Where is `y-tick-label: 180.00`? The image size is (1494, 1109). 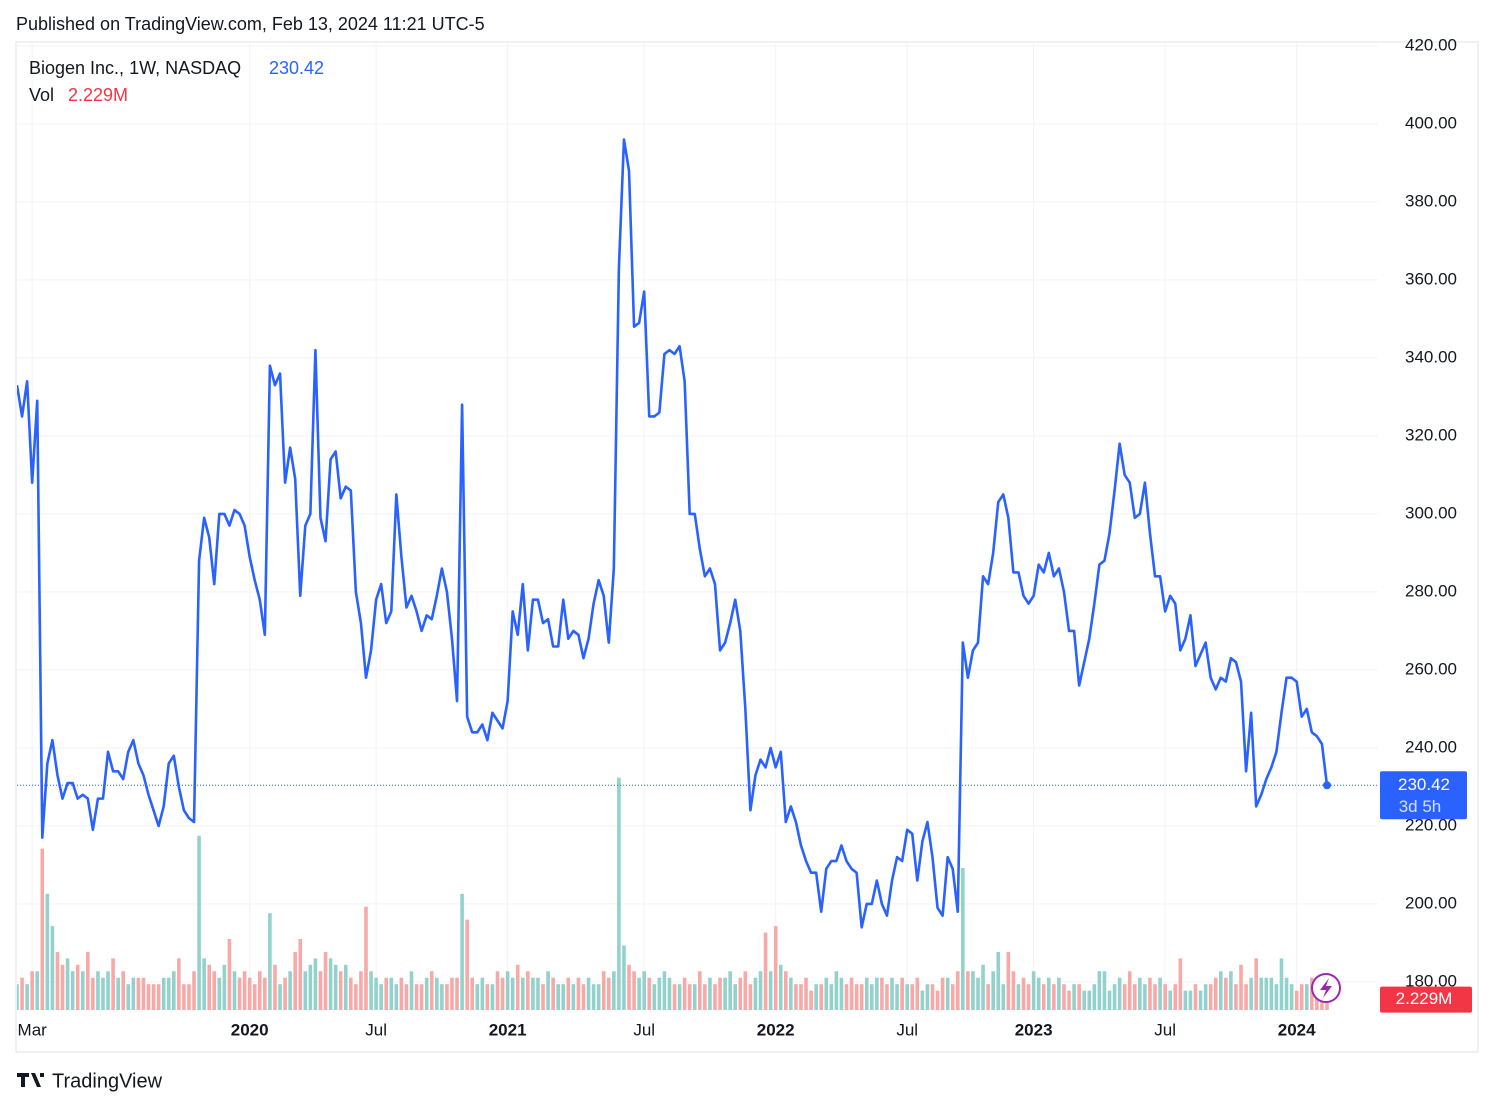
y-tick-label: 180.00 is located at coordinates (1431, 980).